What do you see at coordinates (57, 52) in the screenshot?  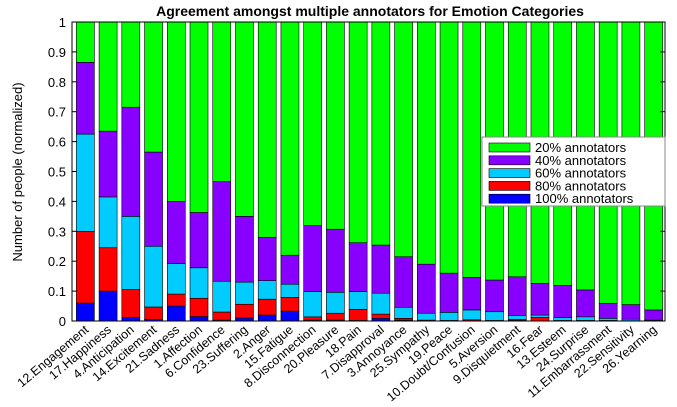 I see `y-tick-label: 0.9` at bounding box center [57, 52].